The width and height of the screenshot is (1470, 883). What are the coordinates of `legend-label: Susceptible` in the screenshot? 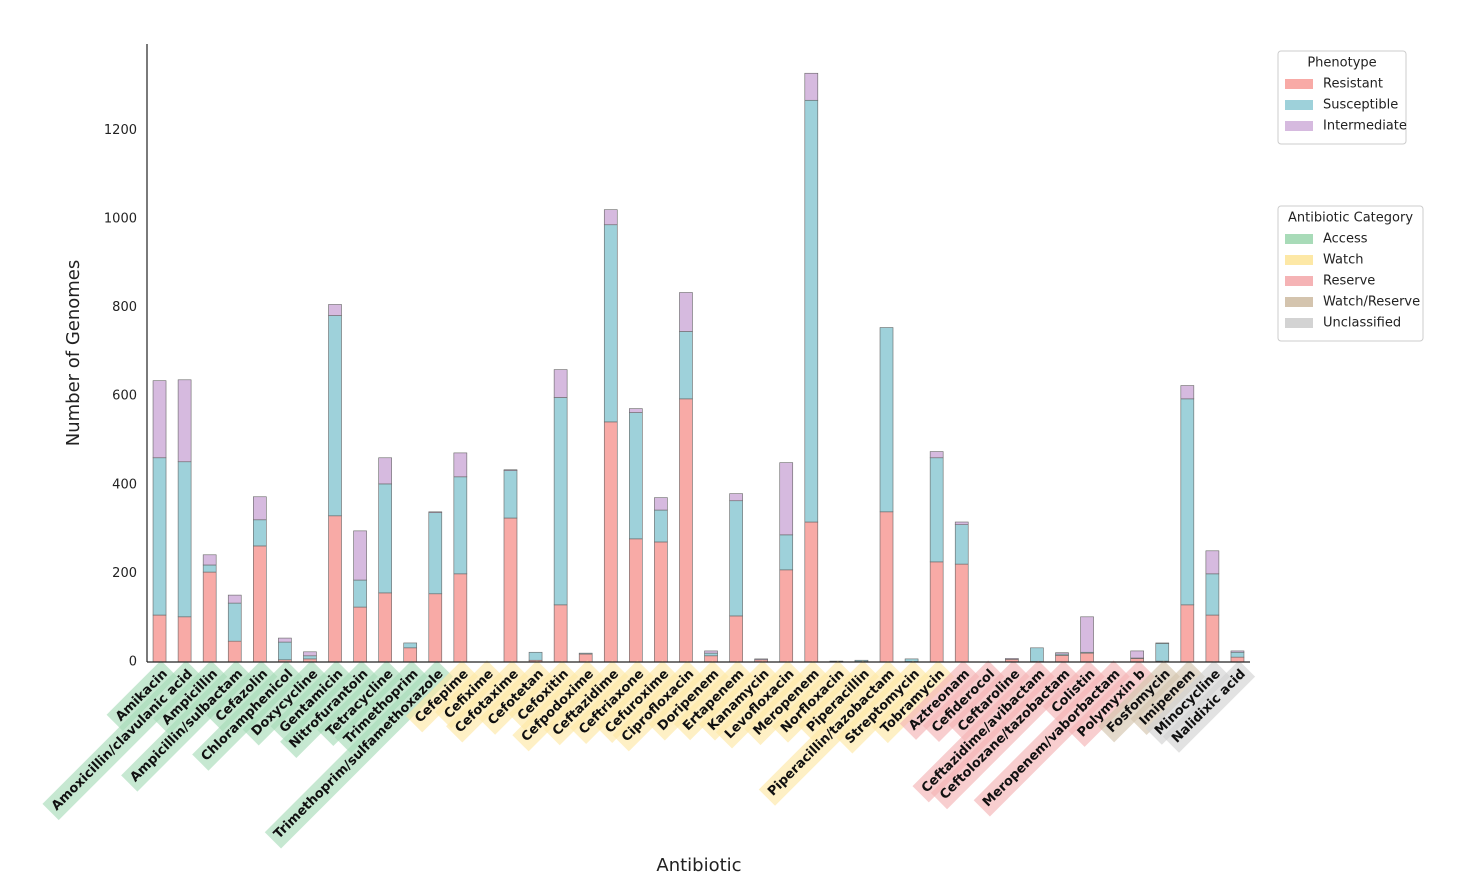 It's located at (1360, 105).